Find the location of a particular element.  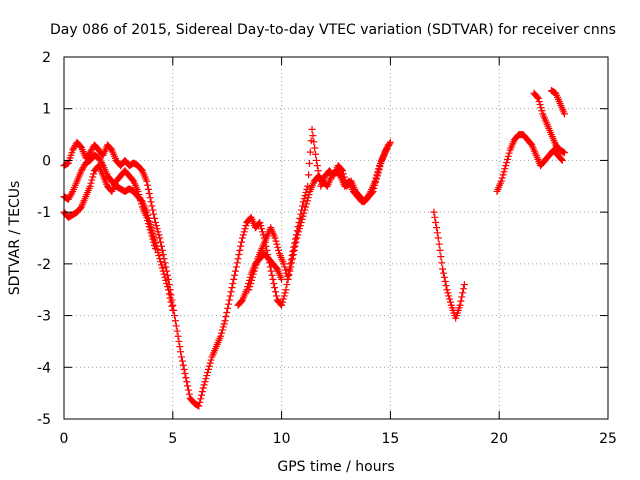

y-tick-label: 0 is located at coordinates (46, 161).